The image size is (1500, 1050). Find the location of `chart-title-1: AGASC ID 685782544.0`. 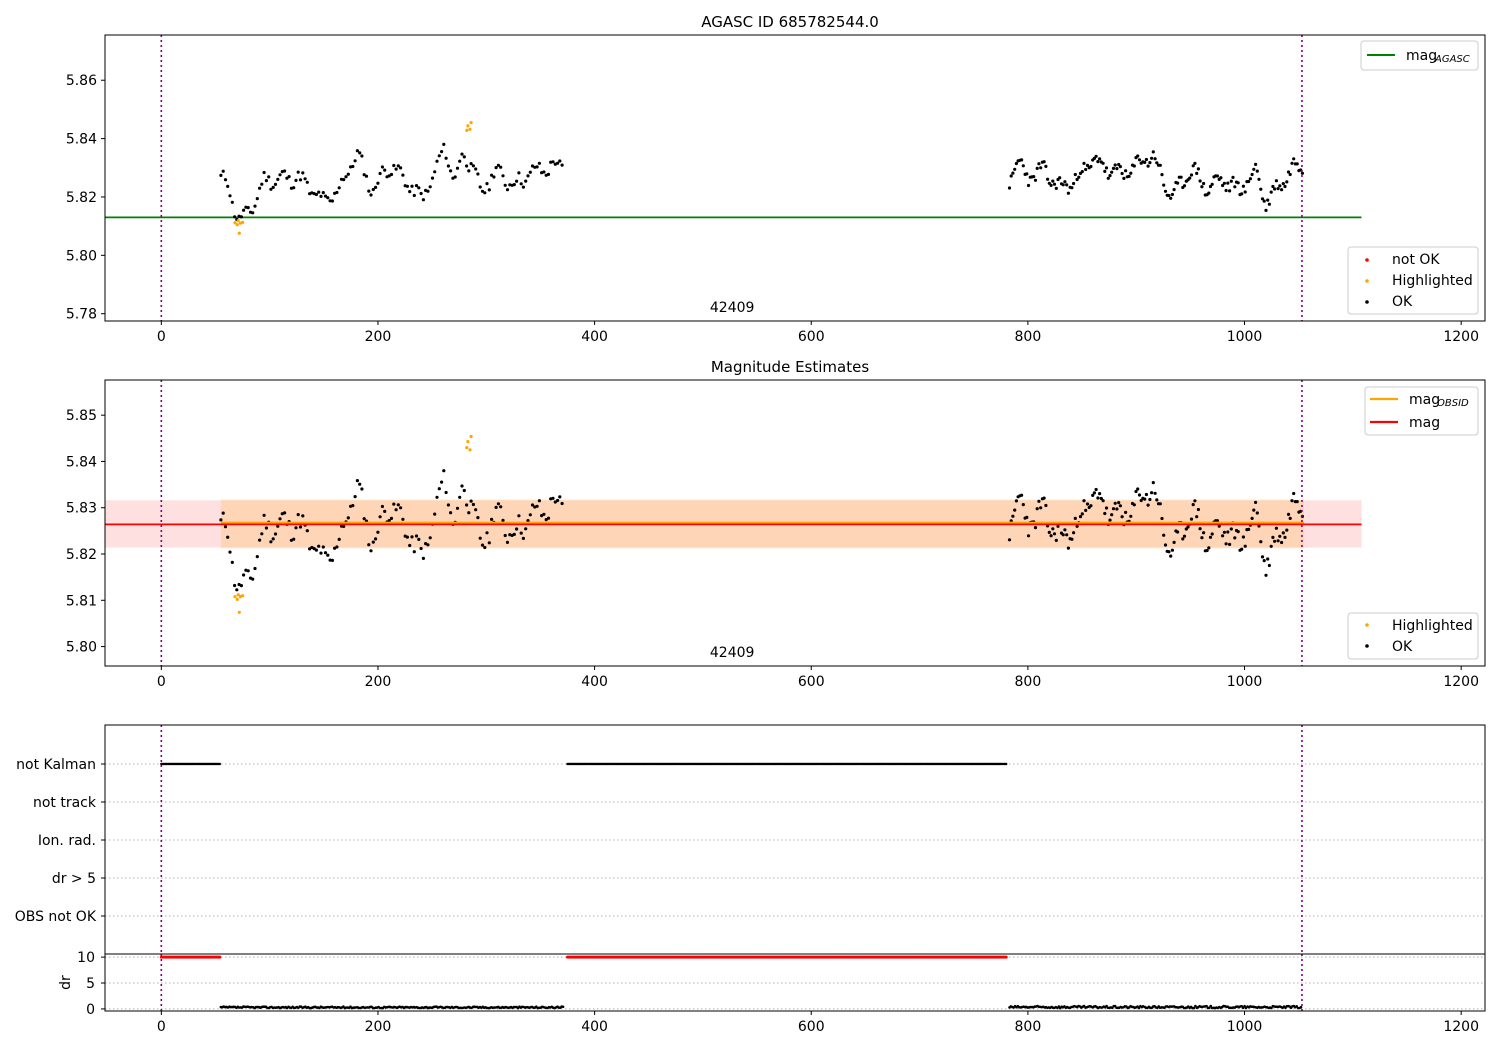

chart-title-1: AGASC ID 685782544.0 is located at coordinates (790, 22).